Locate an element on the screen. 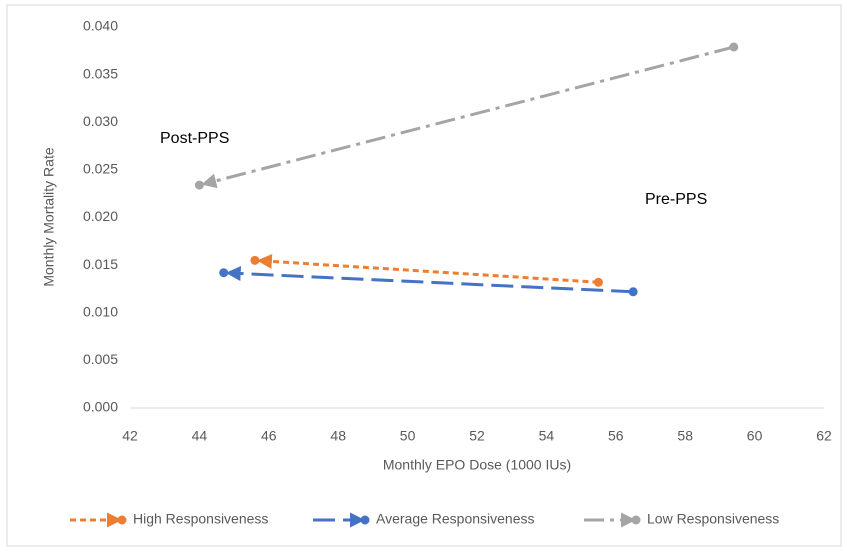 The width and height of the screenshot is (847, 556). x-tick-label: 54 is located at coordinates (547, 436).